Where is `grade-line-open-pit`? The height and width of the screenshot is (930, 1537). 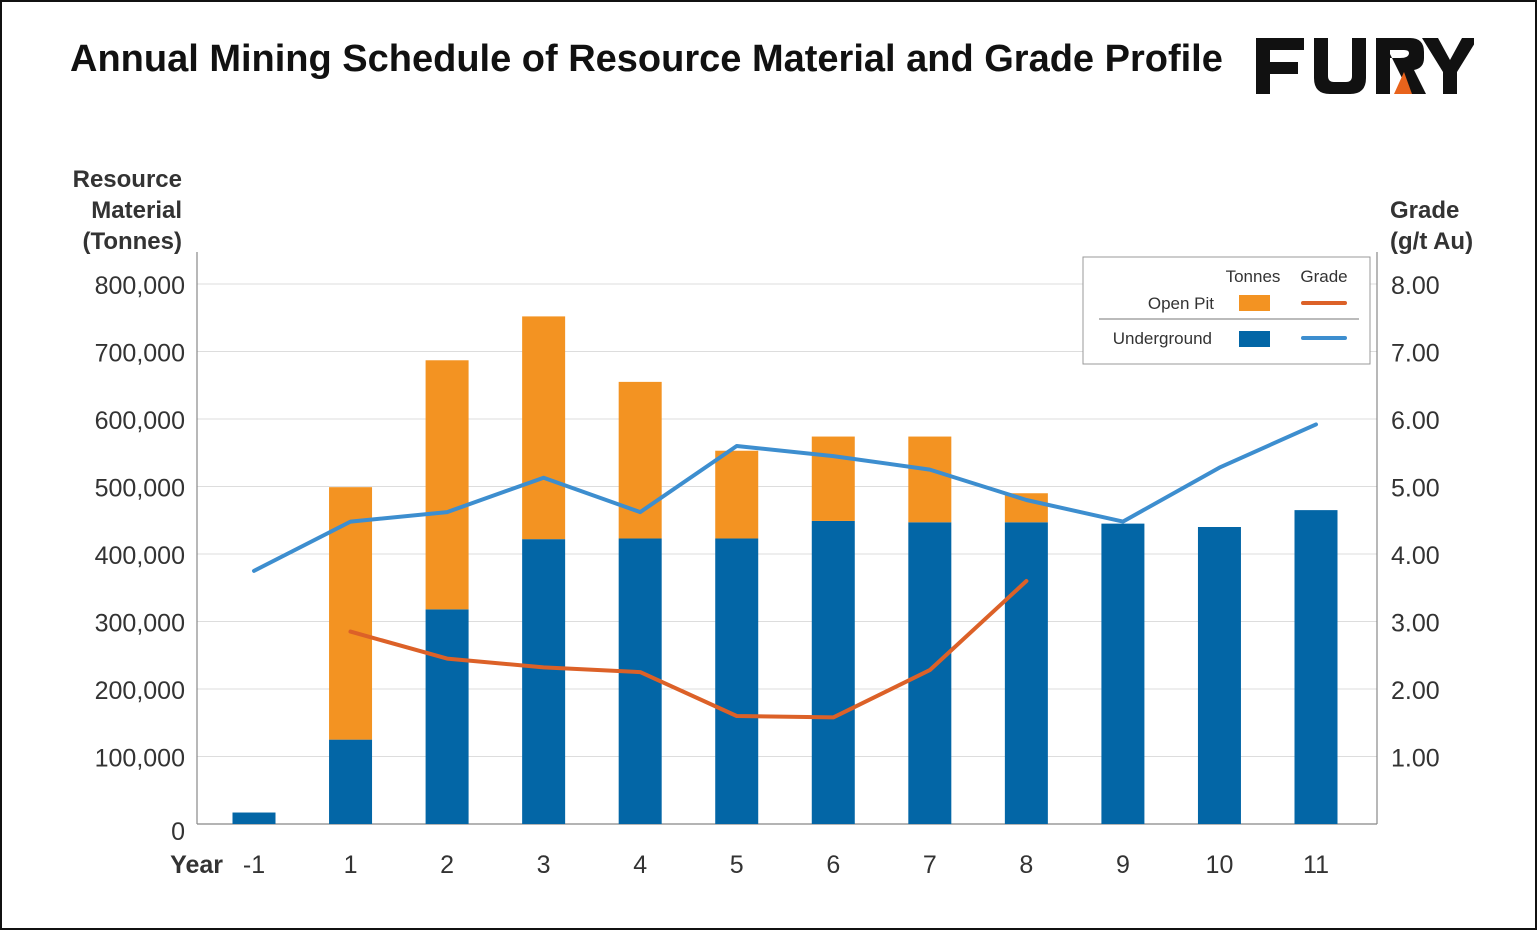
grade-line-open-pit is located at coordinates (688, 649).